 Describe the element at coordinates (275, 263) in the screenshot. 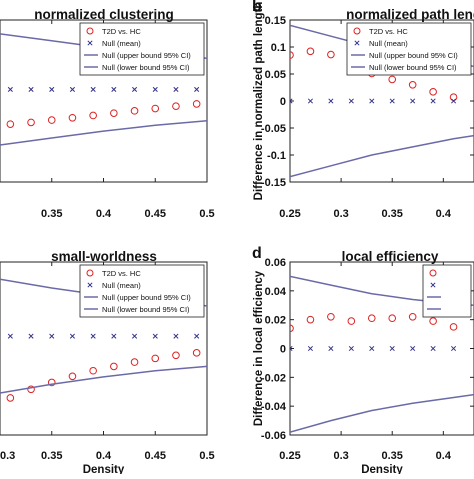

I see `y-tick-label: 0.06` at that location.